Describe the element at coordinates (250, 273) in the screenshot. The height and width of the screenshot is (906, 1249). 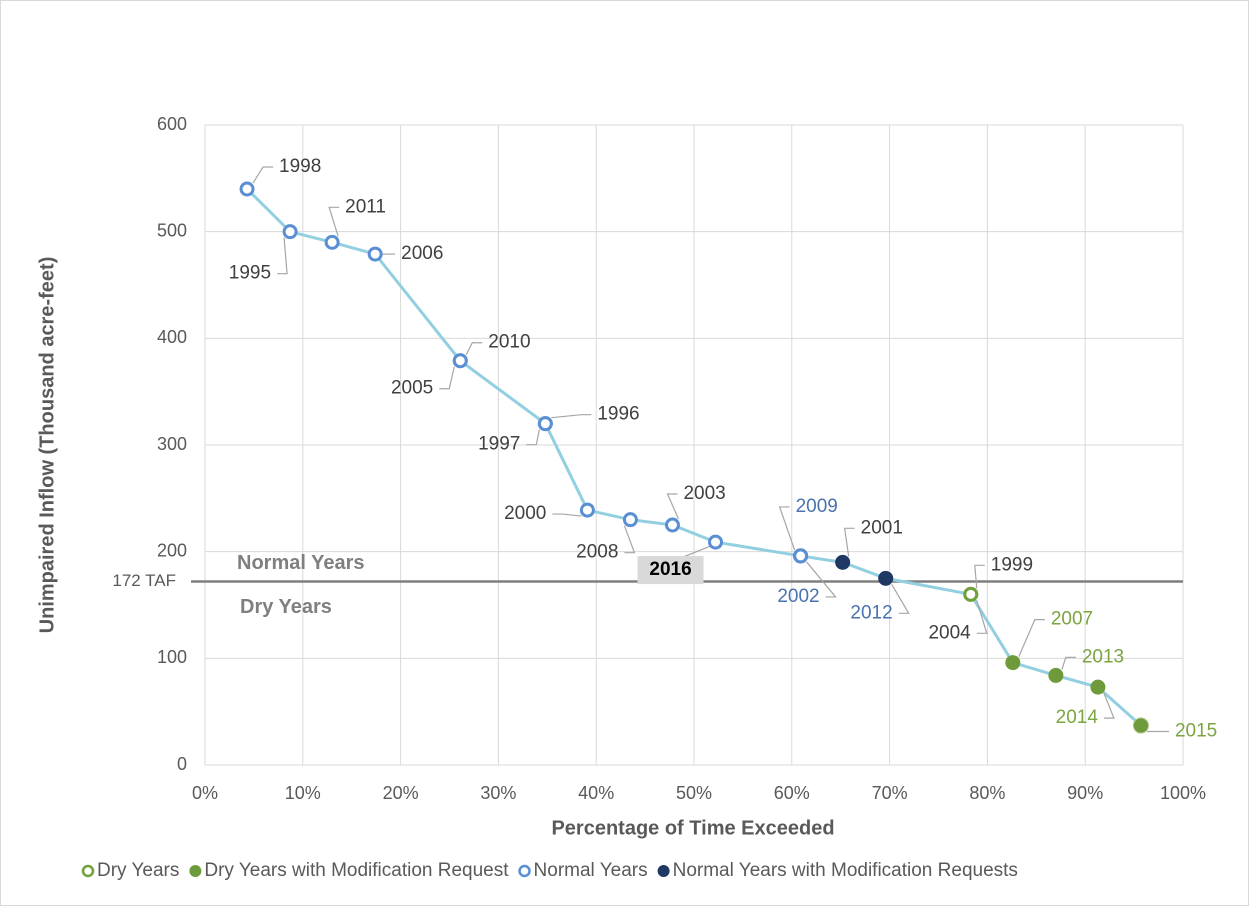
I see `point-label: 1995` at that location.